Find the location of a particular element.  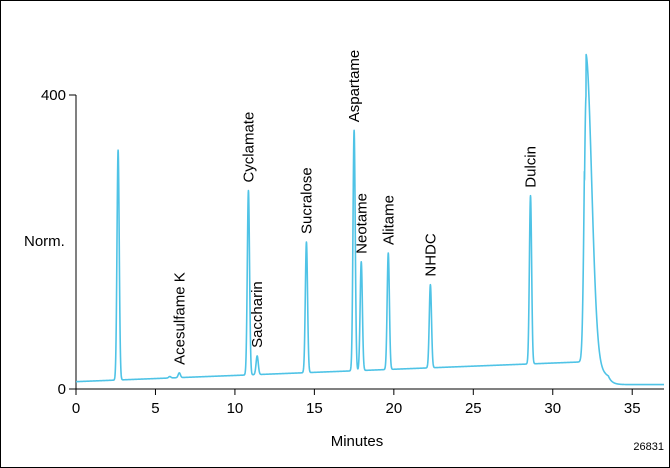

y-axis-title: Norm. is located at coordinates (44, 241).